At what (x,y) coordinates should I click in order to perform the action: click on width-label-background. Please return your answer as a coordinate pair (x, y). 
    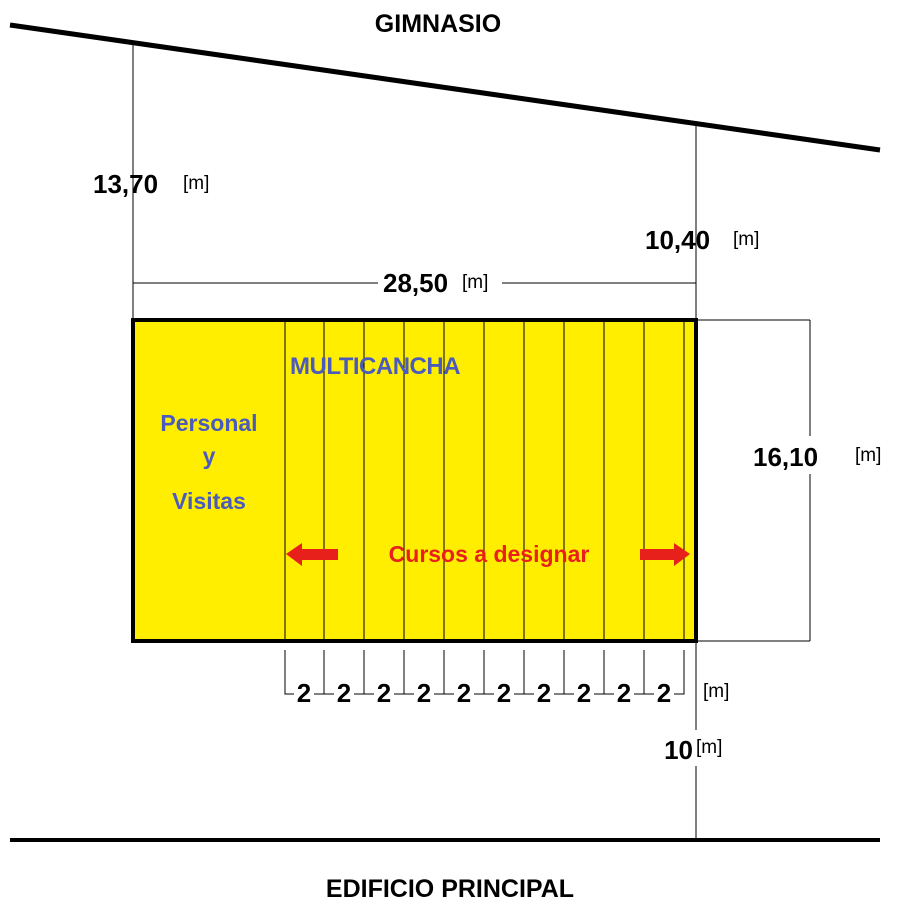
    Looking at the image, I should click on (440, 281).